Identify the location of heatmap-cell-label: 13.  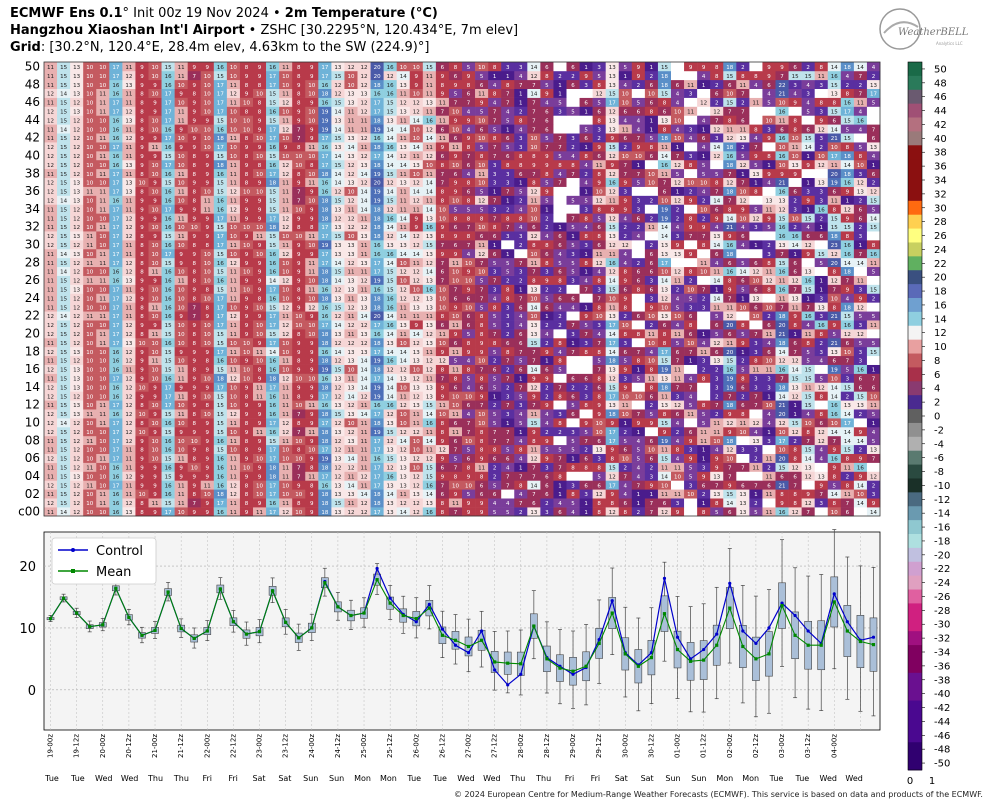
(416, 362).